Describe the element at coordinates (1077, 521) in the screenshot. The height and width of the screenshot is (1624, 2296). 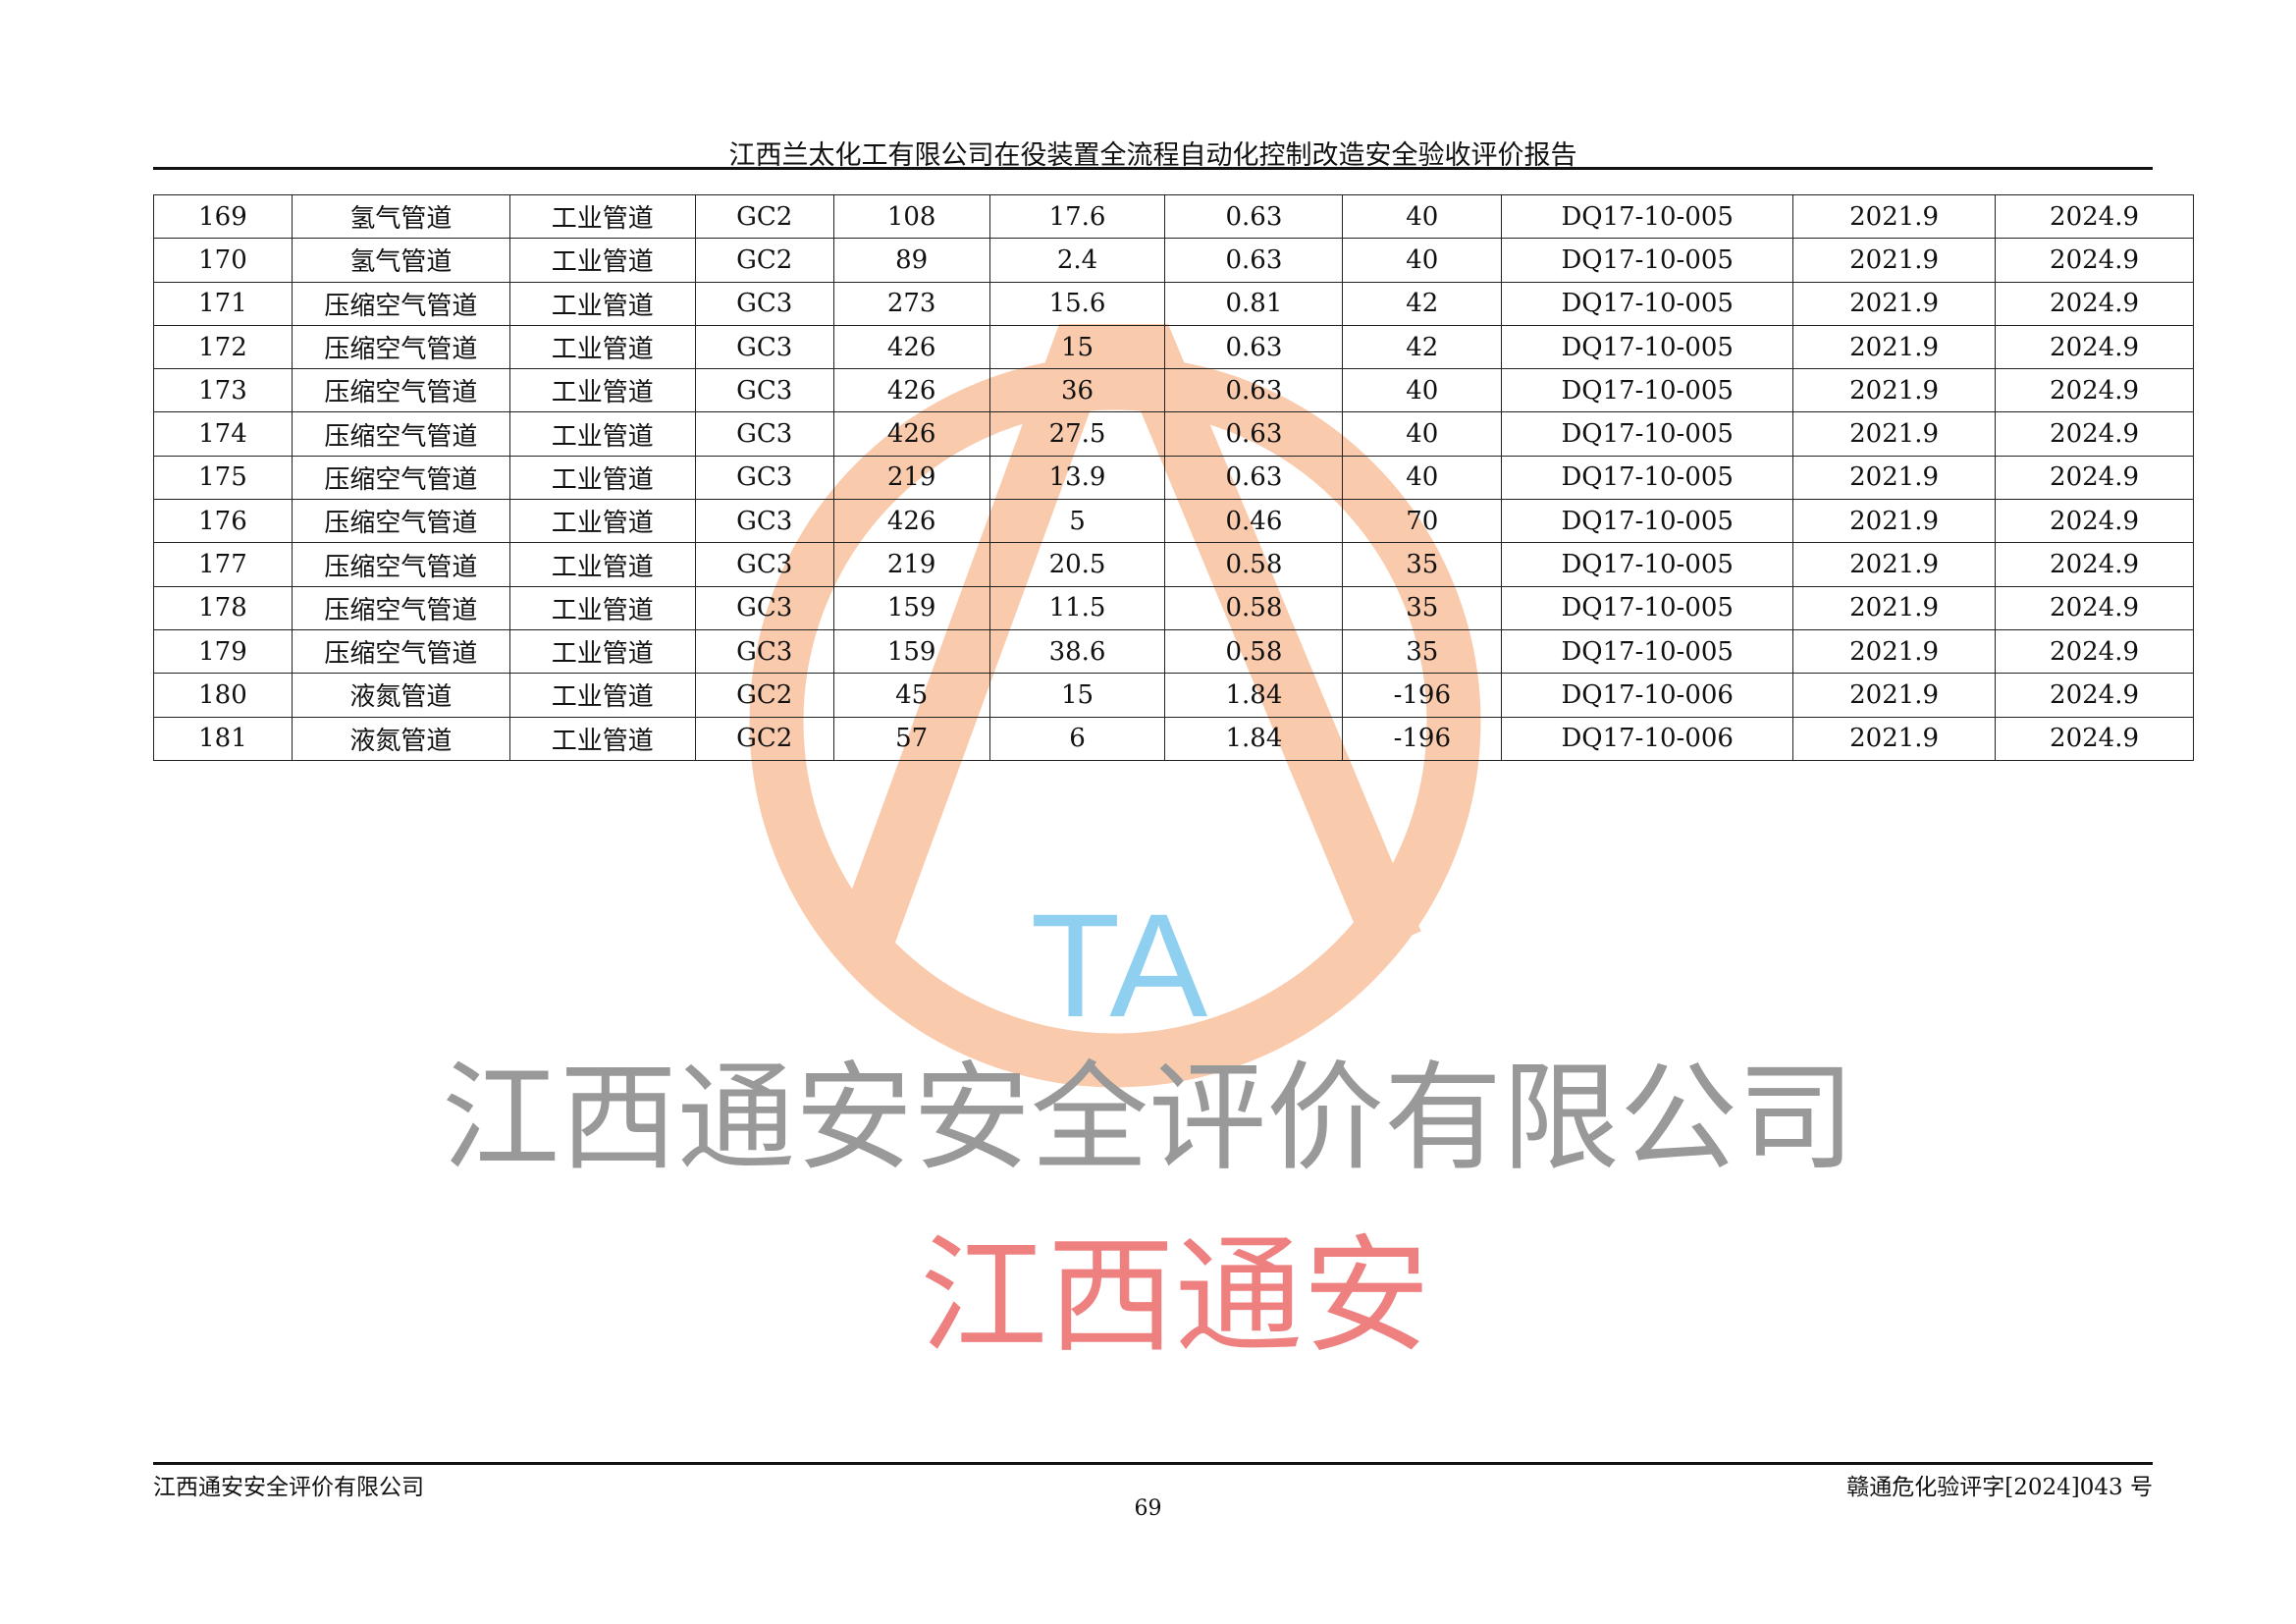
I see `table-cell: 5` at that location.